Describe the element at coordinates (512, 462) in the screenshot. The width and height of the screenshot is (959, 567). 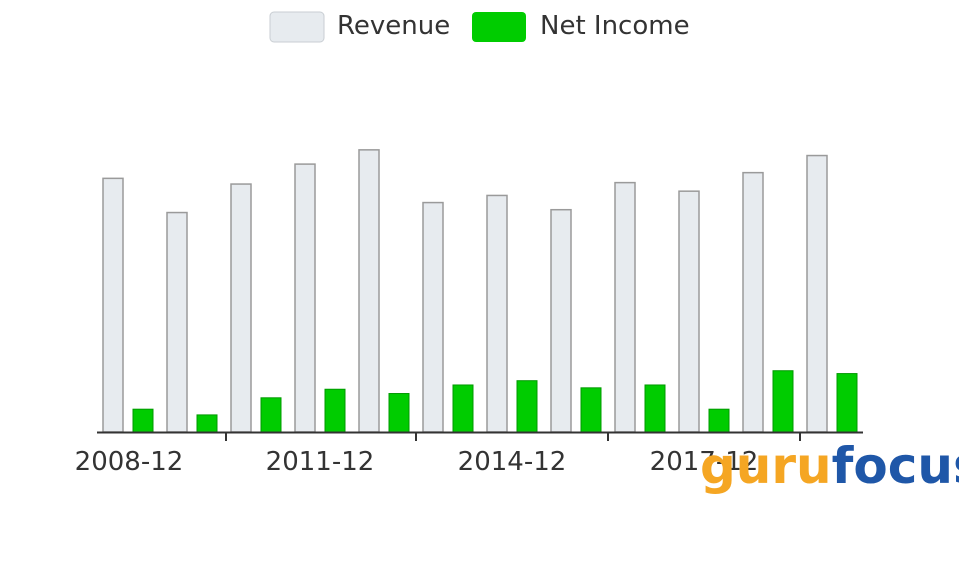
I see `x-tick-label-2014-12: 2014-12` at that location.